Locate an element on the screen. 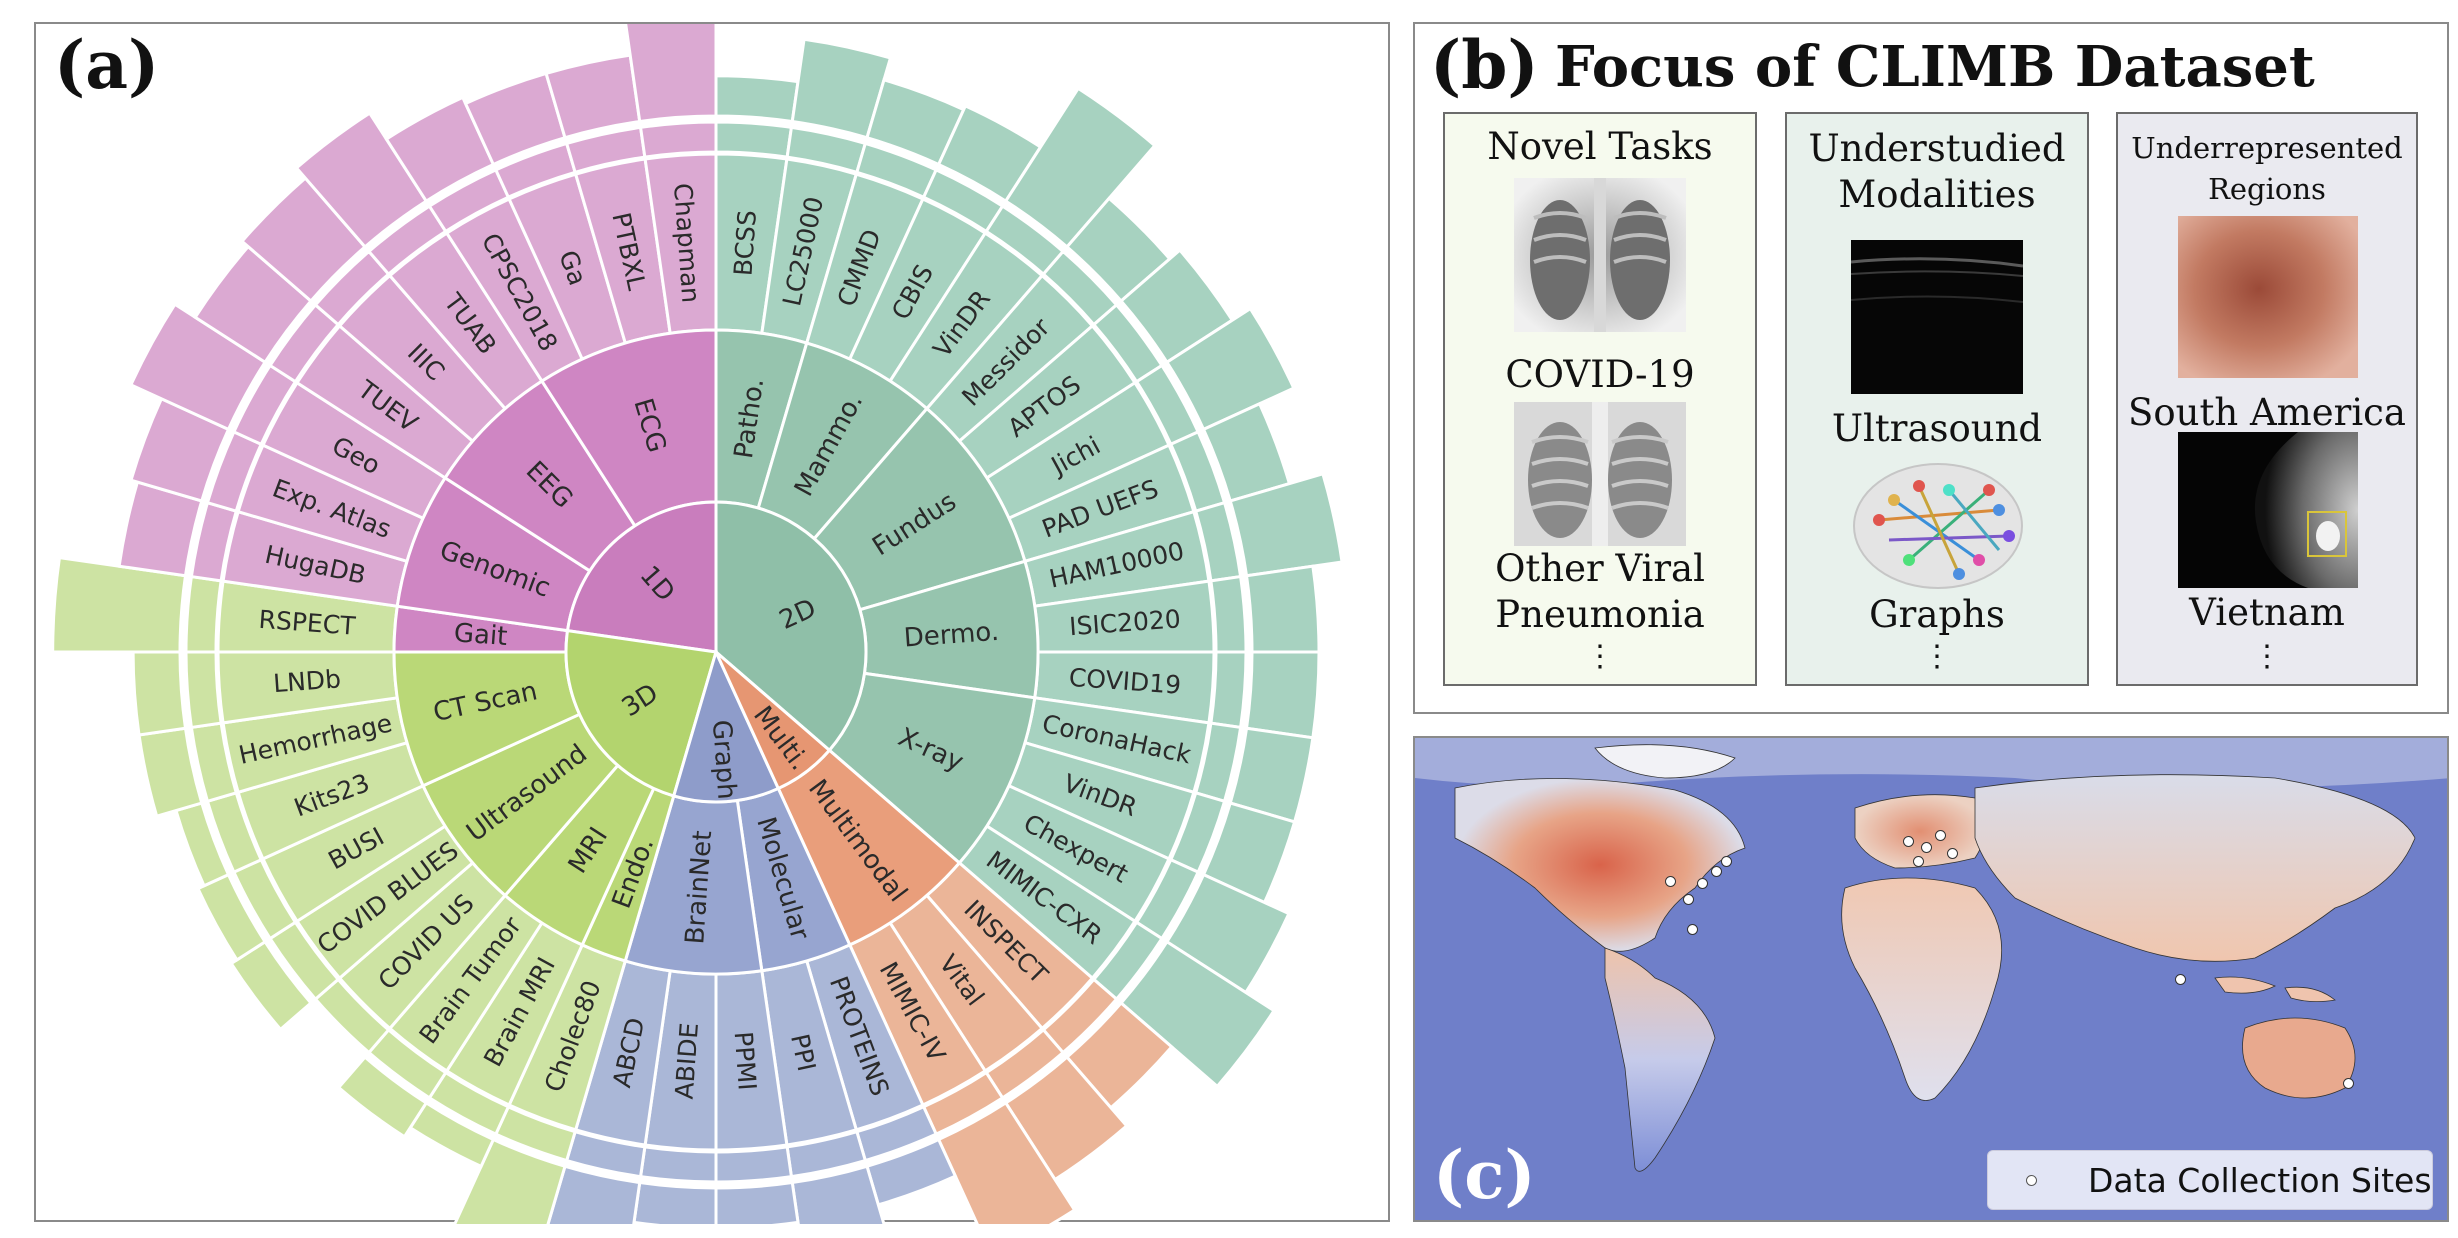 The width and height of the screenshot is (2458, 1238). legend-marker-icon is located at coordinates (2031, 1180).